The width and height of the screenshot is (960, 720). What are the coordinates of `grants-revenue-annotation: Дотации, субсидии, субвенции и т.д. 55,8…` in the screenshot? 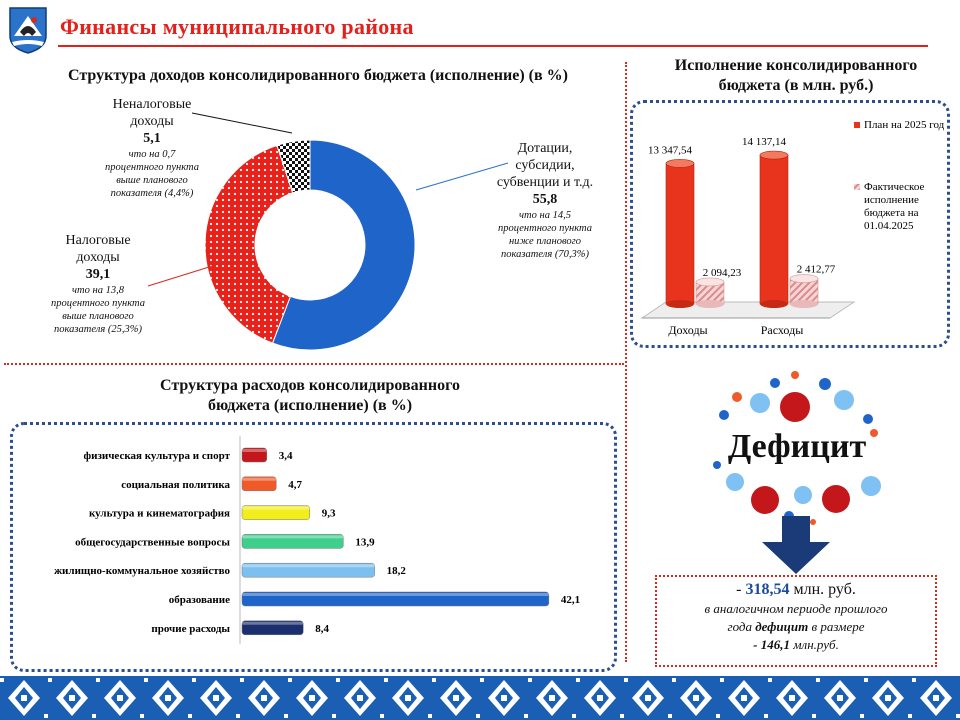 It's located at (545, 200).